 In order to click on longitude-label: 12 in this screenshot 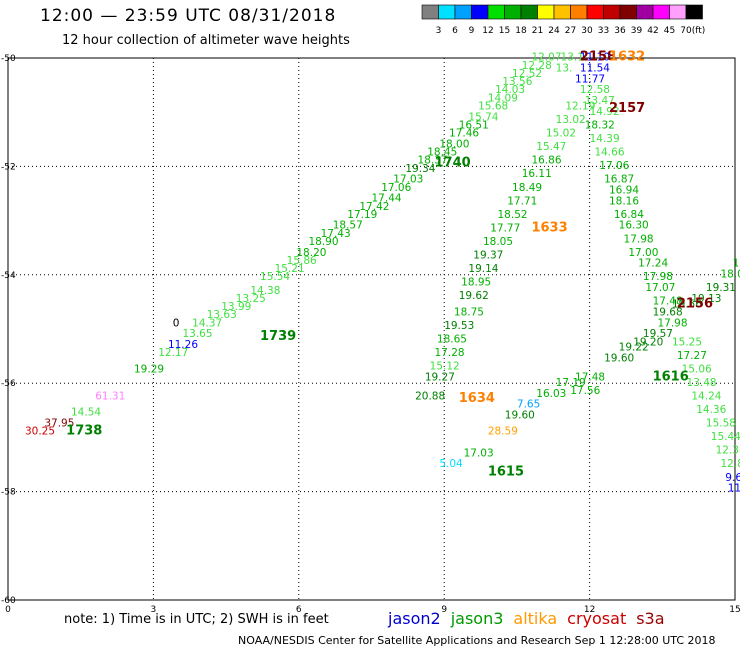, I will do `click(589, 610)`.